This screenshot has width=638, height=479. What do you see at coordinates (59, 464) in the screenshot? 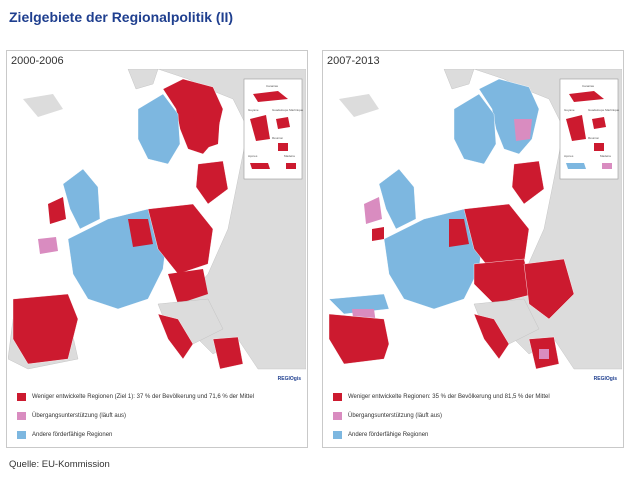
I see `source-note: Quelle: EU-Kommission` at bounding box center [59, 464].